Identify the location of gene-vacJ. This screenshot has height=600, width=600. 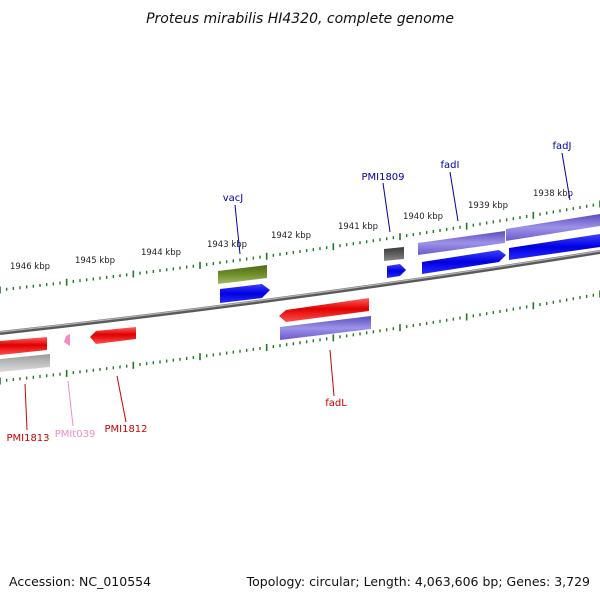
(242, 274).